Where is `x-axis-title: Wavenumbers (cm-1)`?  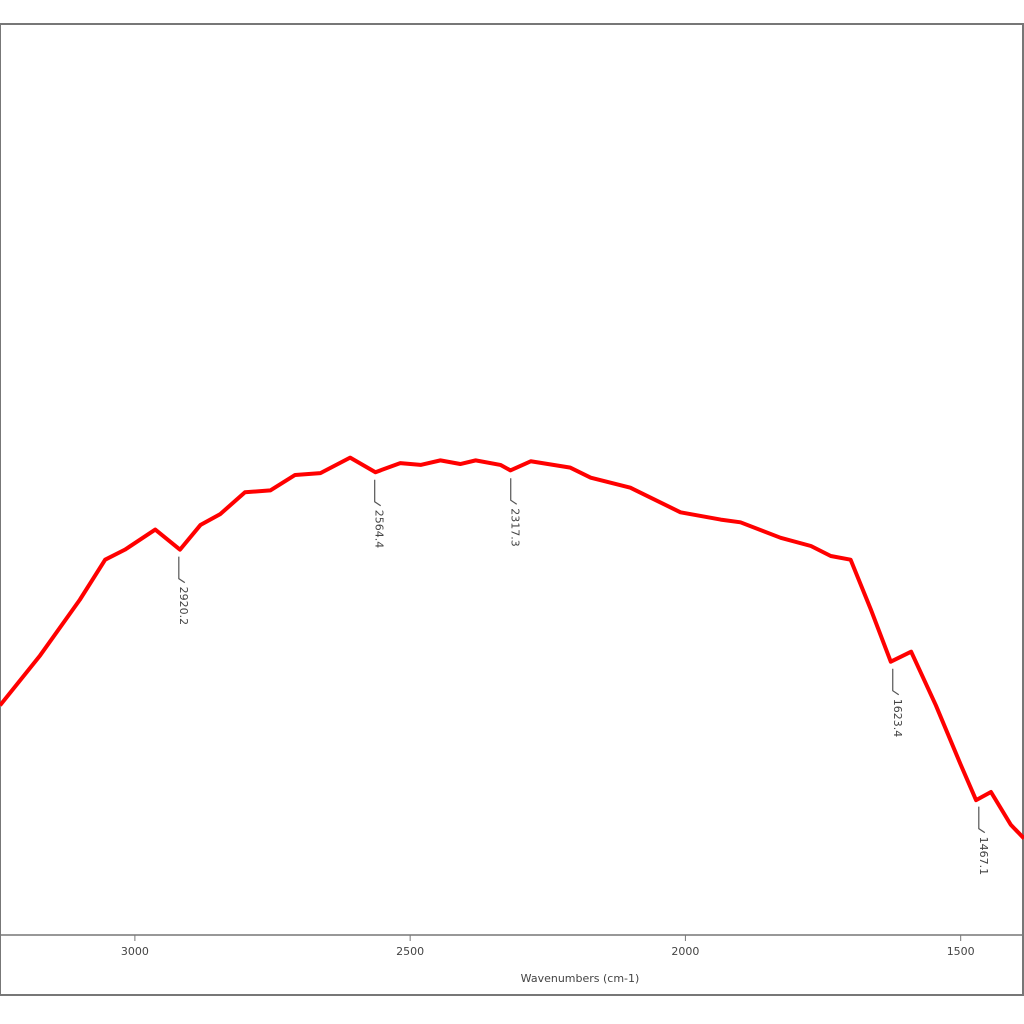
x-axis-title: Wavenumbers (cm-1) is located at coordinates (580, 978).